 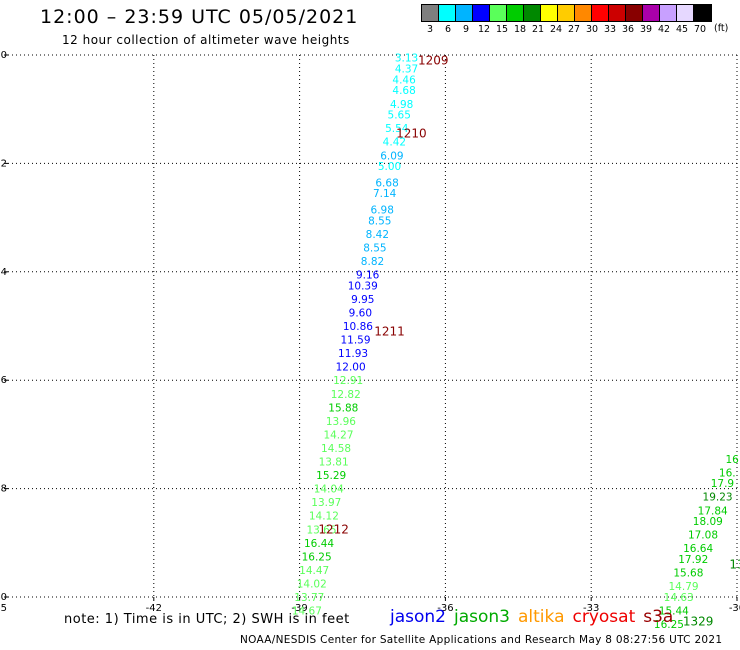 I want to click on wave-height-label: 16.44, so click(x=319, y=544).